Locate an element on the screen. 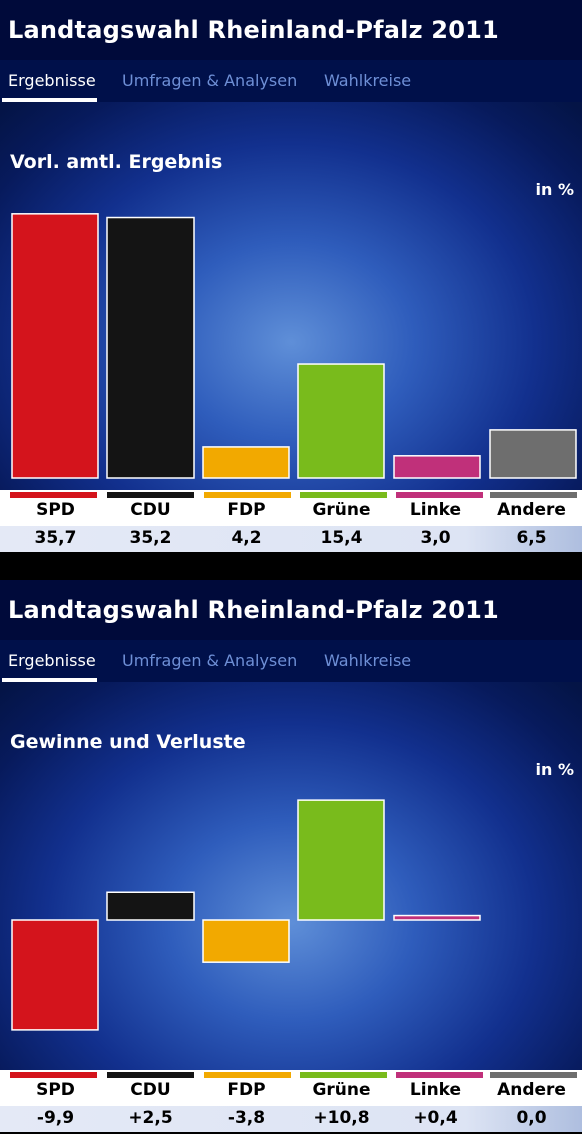 Image resolution: width=582 pixels, height=1134 pixels. value-label-spd: -9,9 is located at coordinates (55, 1118).